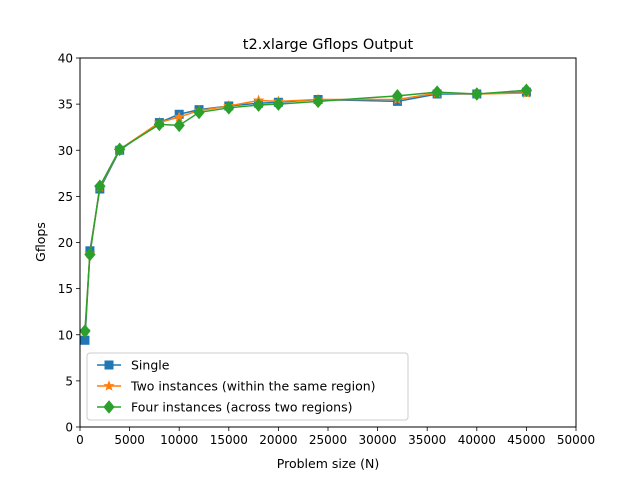 Image resolution: width=640 pixels, height=480 pixels. What do you see at coordinates (65, 289) in the screenshot?
I see `y-tick-label: 15` at bounding box center [65, 289].